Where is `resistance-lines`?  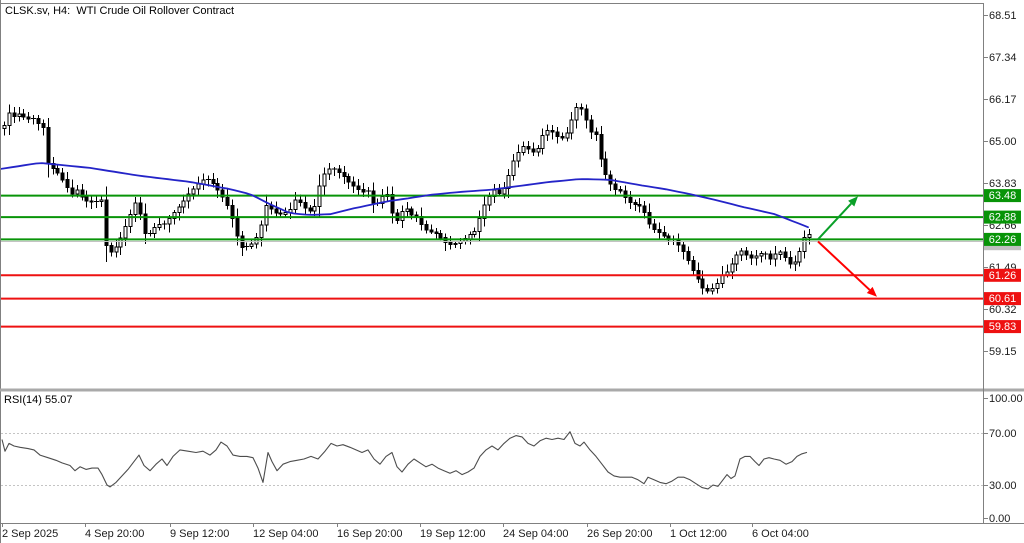
resistance-lines is located at coordinates (492, 217).